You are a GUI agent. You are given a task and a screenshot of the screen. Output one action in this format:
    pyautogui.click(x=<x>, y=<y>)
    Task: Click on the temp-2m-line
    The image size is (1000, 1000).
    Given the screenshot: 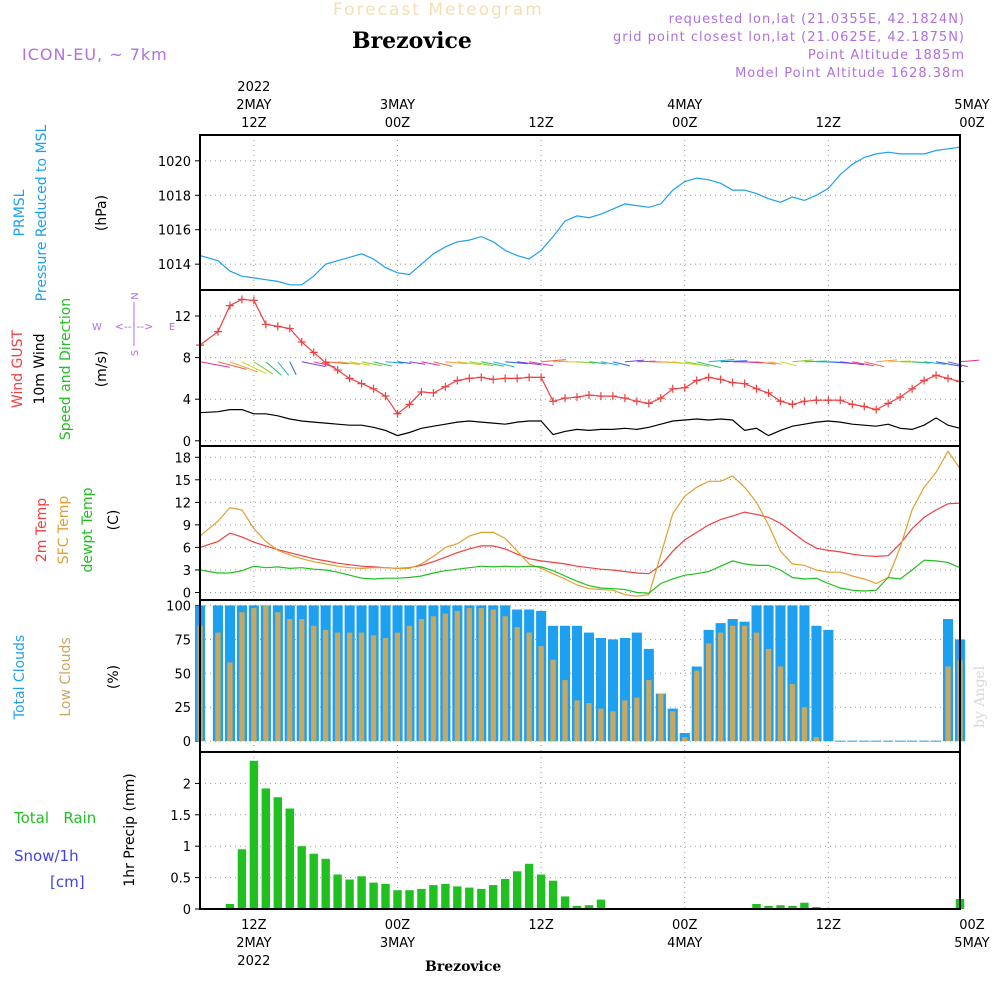 What is the action you would take?
    pyautogui.click(x=580, y=538)
    